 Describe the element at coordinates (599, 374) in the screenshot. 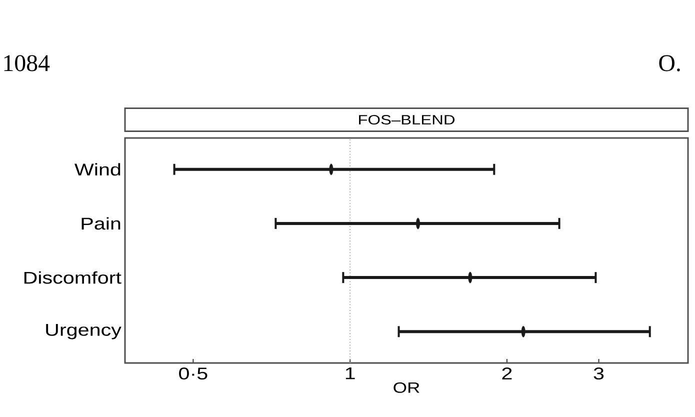

I see `x-tick-label: 3` at that location.